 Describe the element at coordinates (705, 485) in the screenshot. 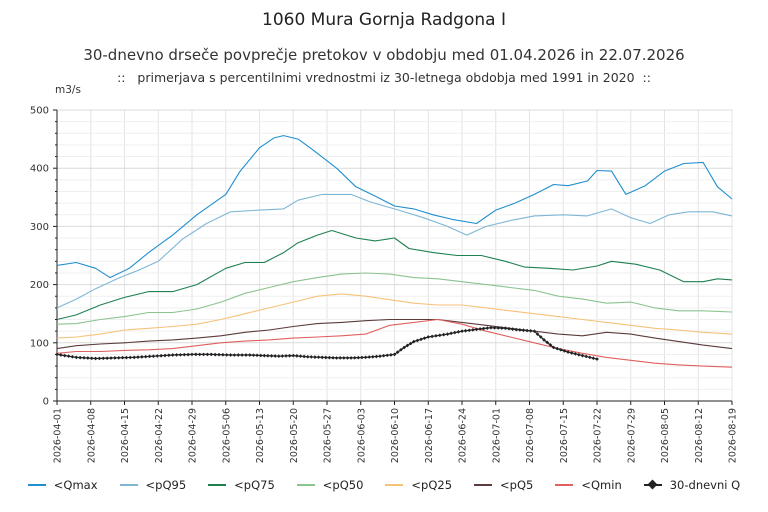

I see `legend-label: 30-dnevni Q` at that location.